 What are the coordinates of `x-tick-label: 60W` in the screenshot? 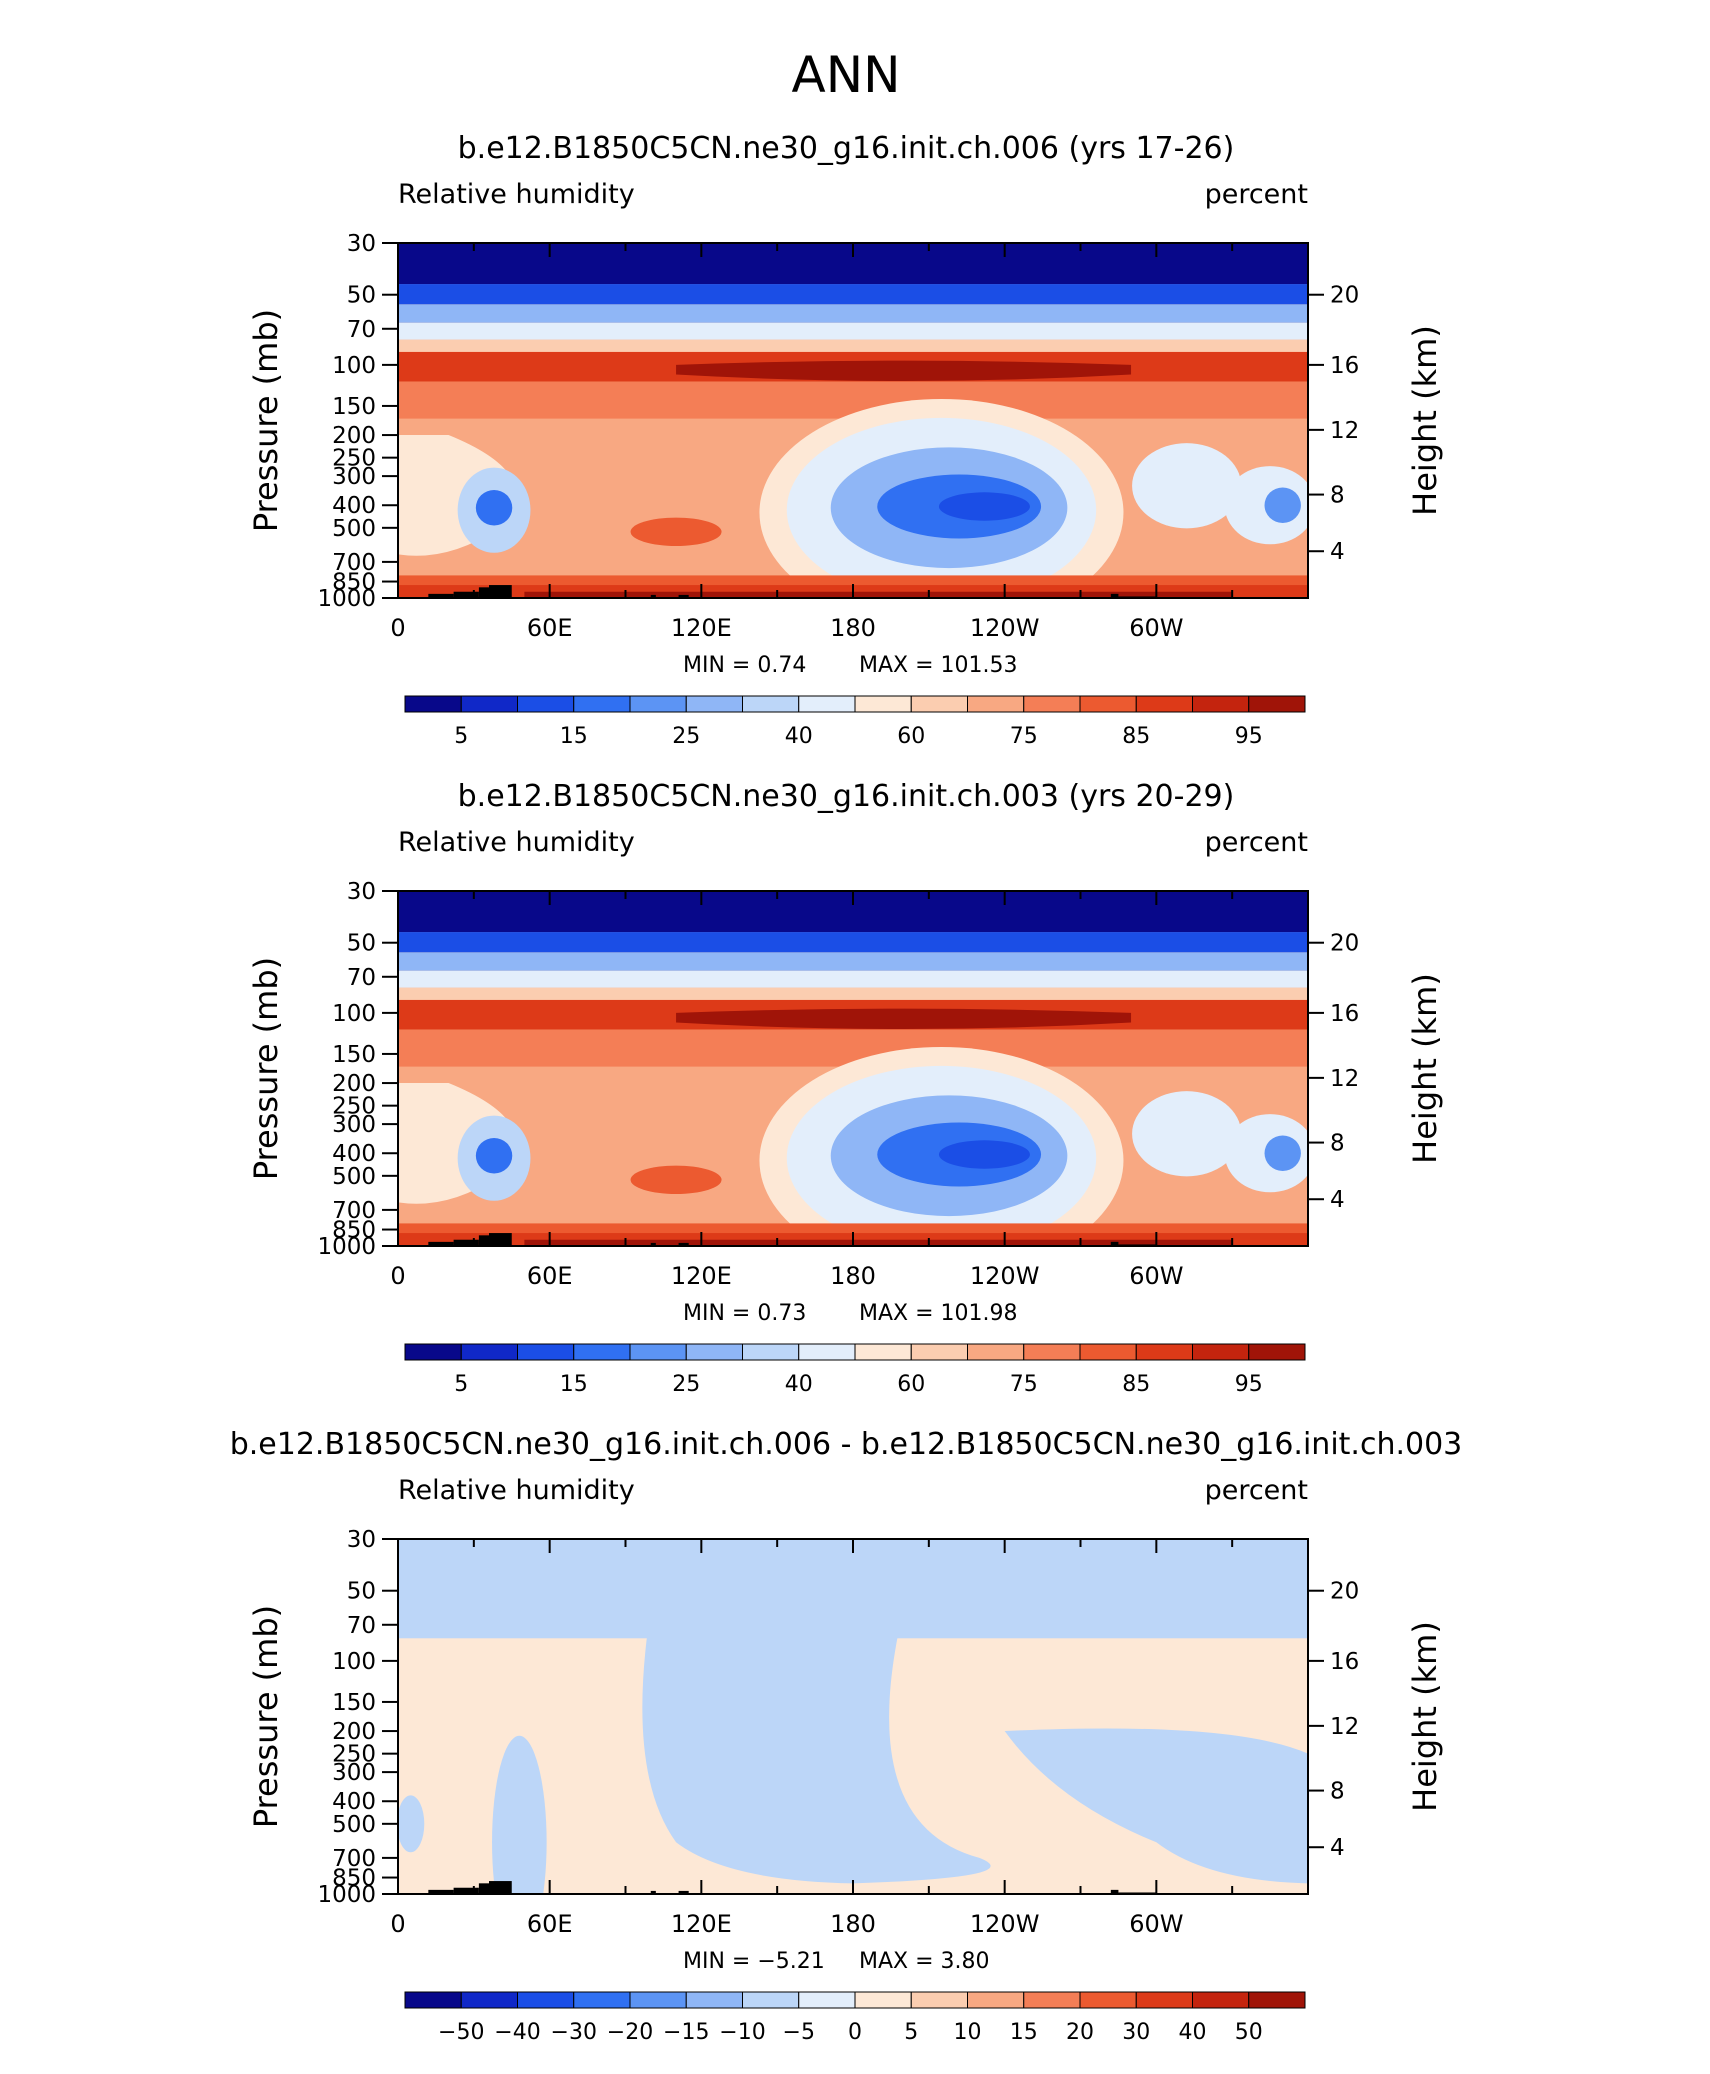 It's located at (1156, 1276).